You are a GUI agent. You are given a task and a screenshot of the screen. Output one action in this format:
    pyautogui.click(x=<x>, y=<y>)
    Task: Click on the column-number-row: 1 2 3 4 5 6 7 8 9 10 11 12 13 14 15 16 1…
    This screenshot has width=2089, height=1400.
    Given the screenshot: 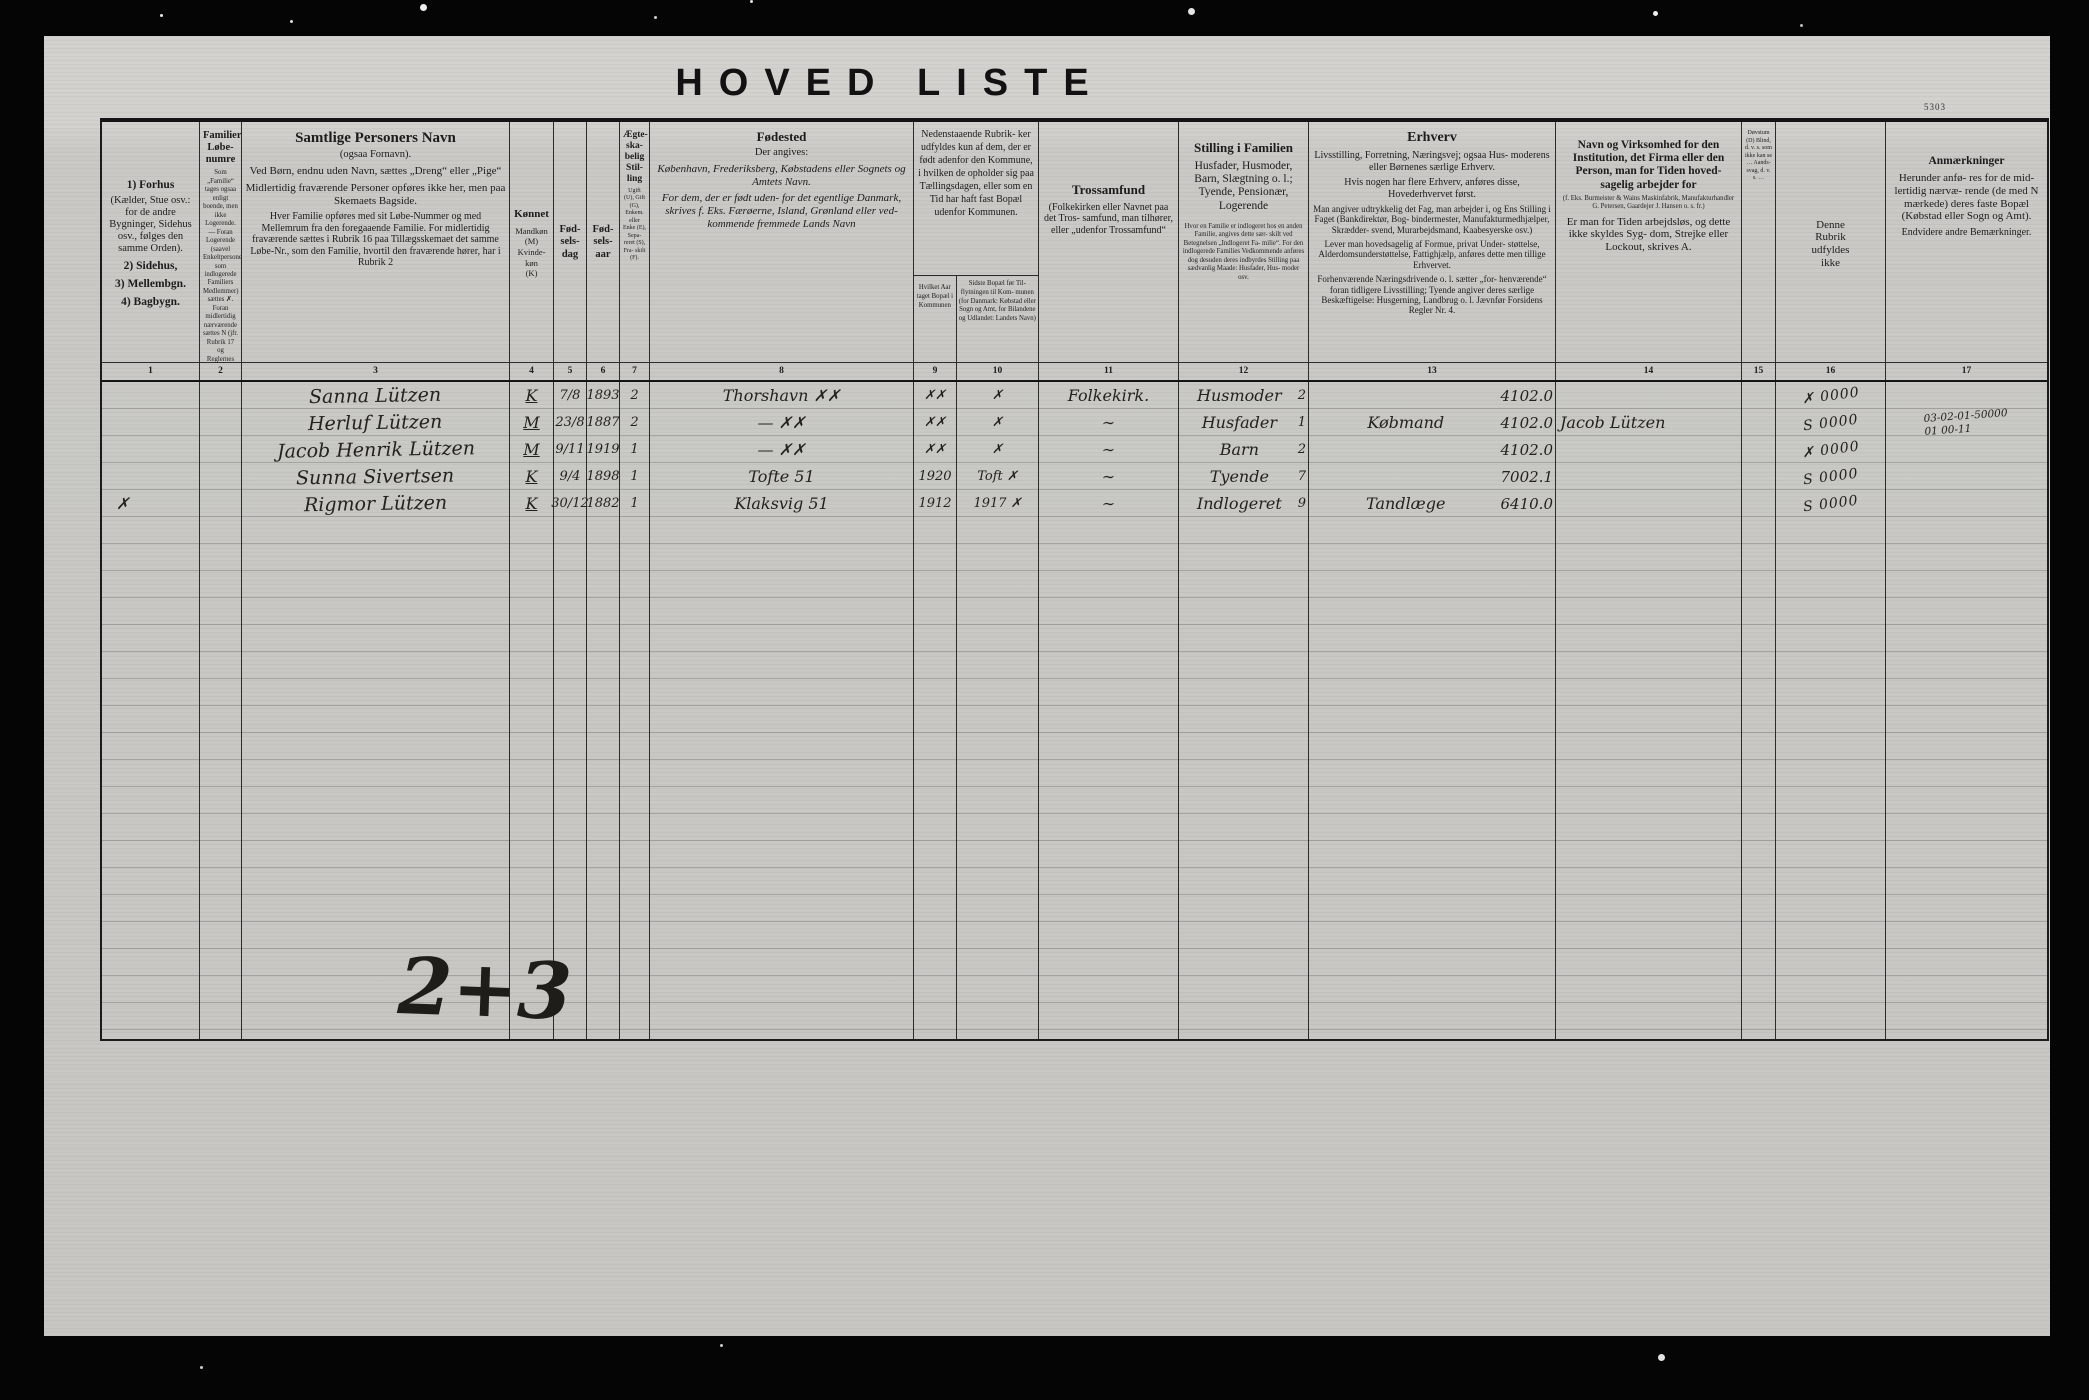 What is the action you would take?
    pyautogui.click(x=1074, y=372)
    